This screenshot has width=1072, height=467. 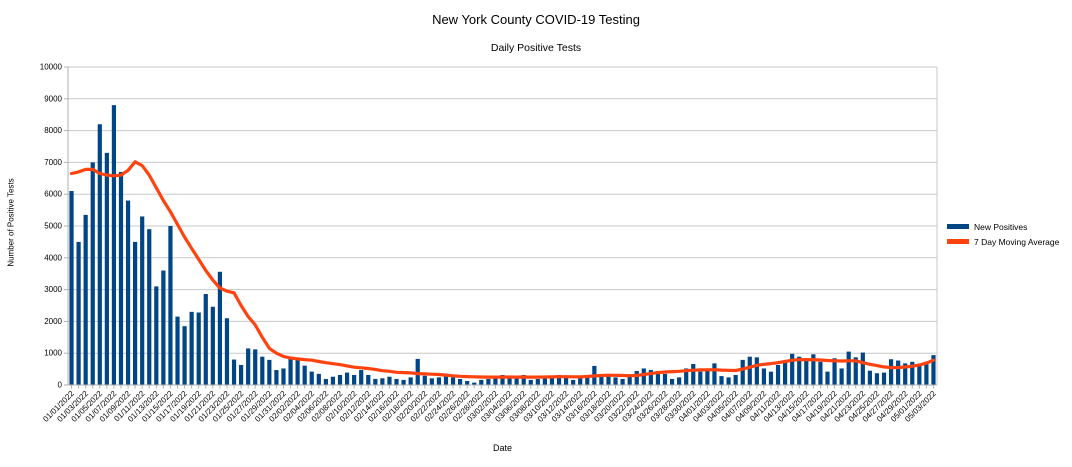 I want to click on svg-text: 6000, so click(x=53, y=194).